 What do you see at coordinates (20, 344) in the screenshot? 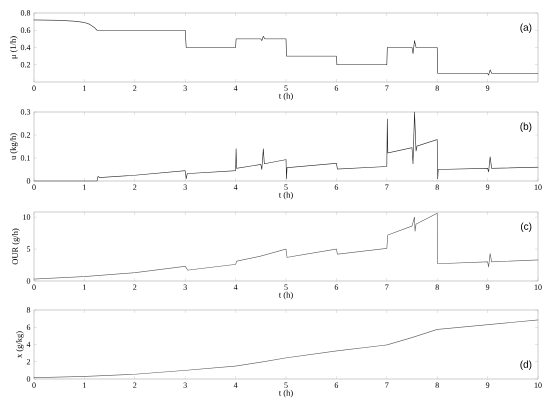
I see `y-axis-title: x (g/kg)` at bounding box center [20, 344].